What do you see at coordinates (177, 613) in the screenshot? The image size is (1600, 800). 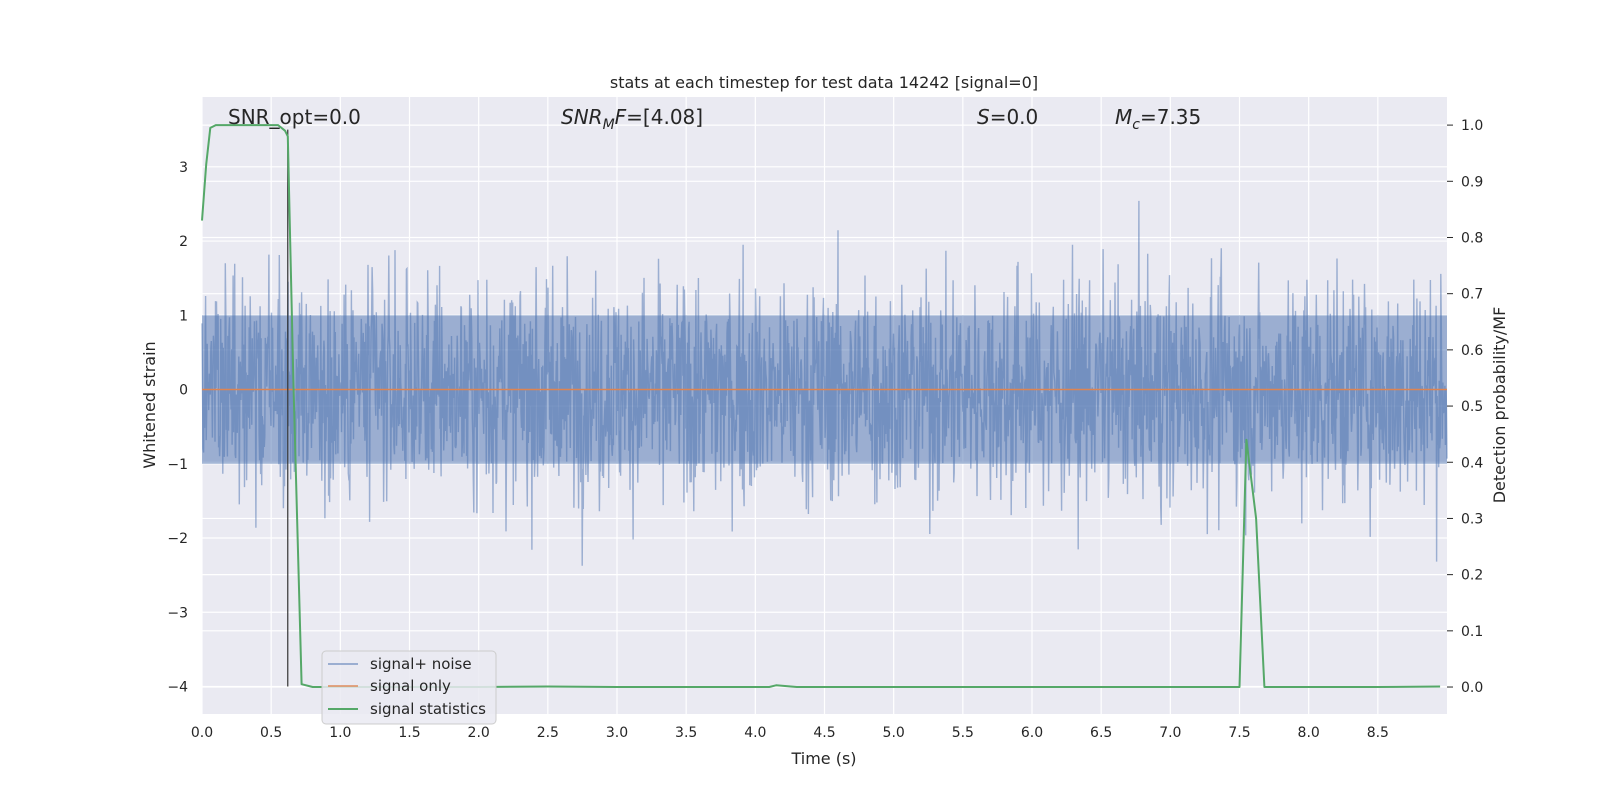 I see `y-tick-label-left: −3` at bounding box center [177, 613].